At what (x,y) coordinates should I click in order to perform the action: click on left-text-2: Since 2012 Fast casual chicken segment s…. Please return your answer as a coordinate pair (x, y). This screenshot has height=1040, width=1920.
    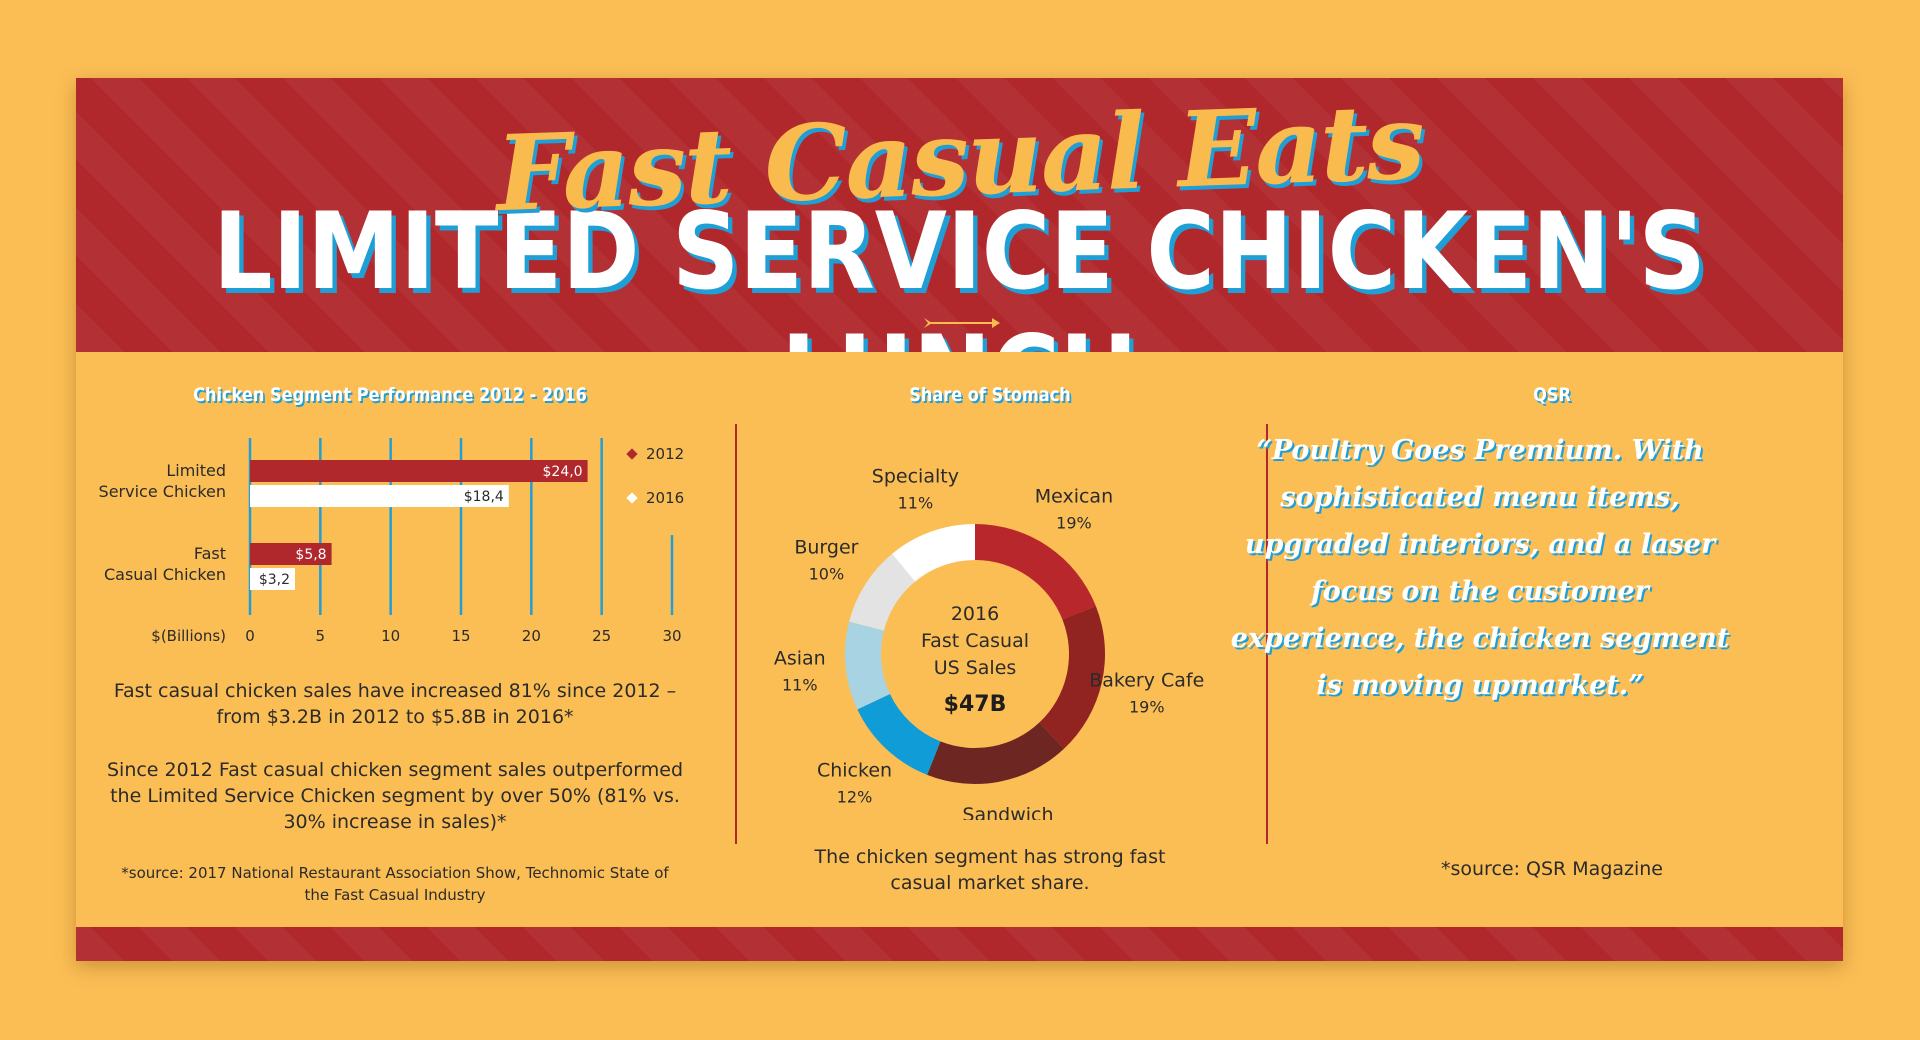
    Looking at the image, I should click on (395, 796).